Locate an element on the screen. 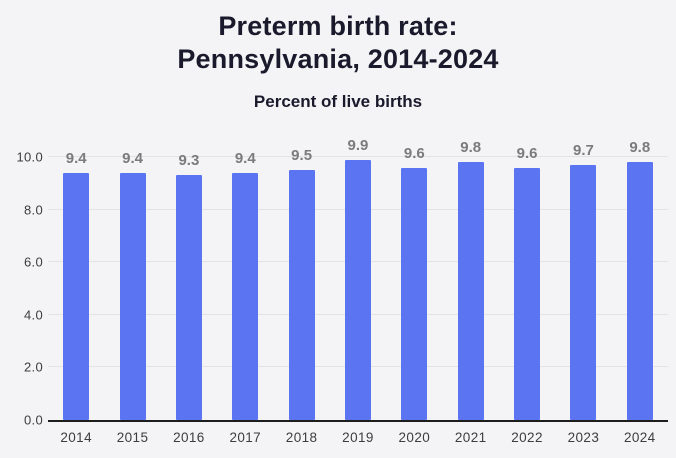  x-tick-label: 2019 is located at coordinates (358, 437).